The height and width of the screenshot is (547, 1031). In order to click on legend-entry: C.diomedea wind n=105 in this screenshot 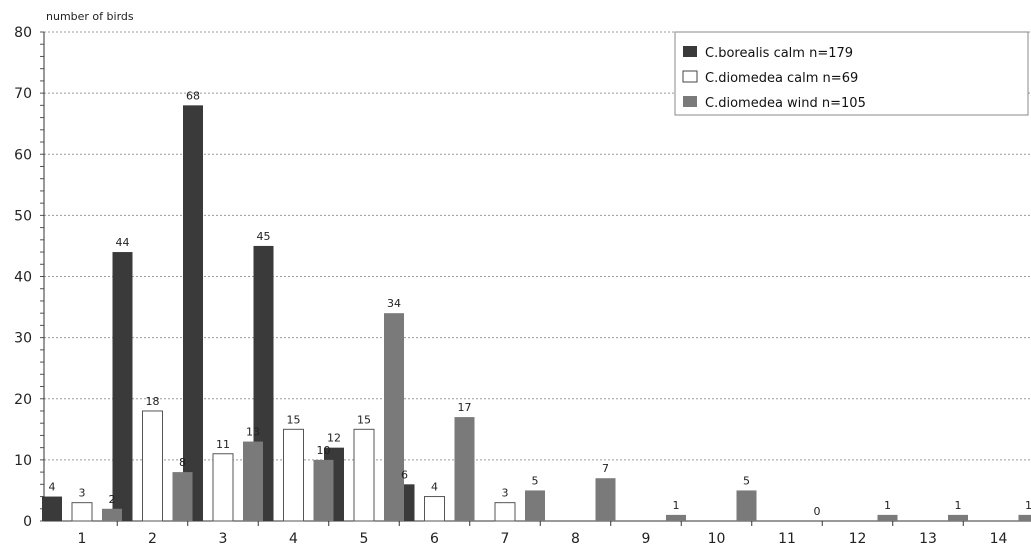, I will do `click(785, 103)`.